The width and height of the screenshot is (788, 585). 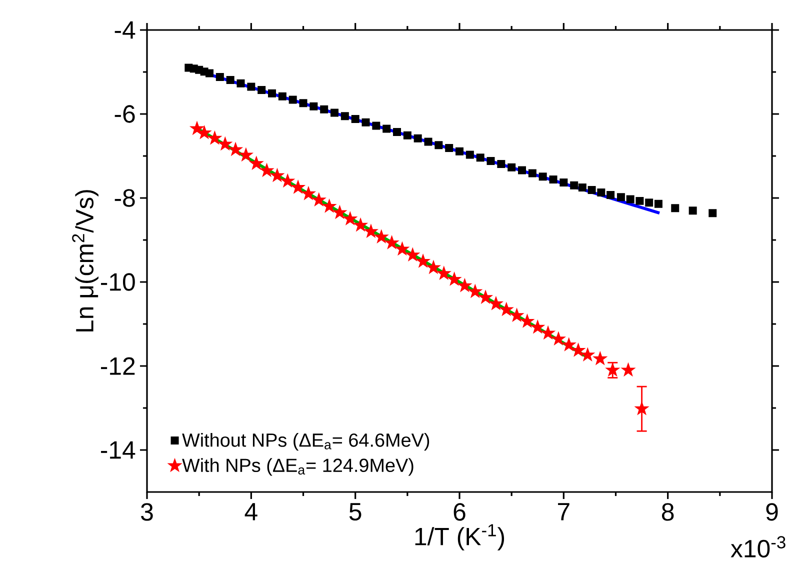 What do you see at coordinates (298, 467) in the screenshot?
I see `legend-label: With NPs (ΔE$_{a}$= 124.9MeV)` at bounding box center [298, 467].